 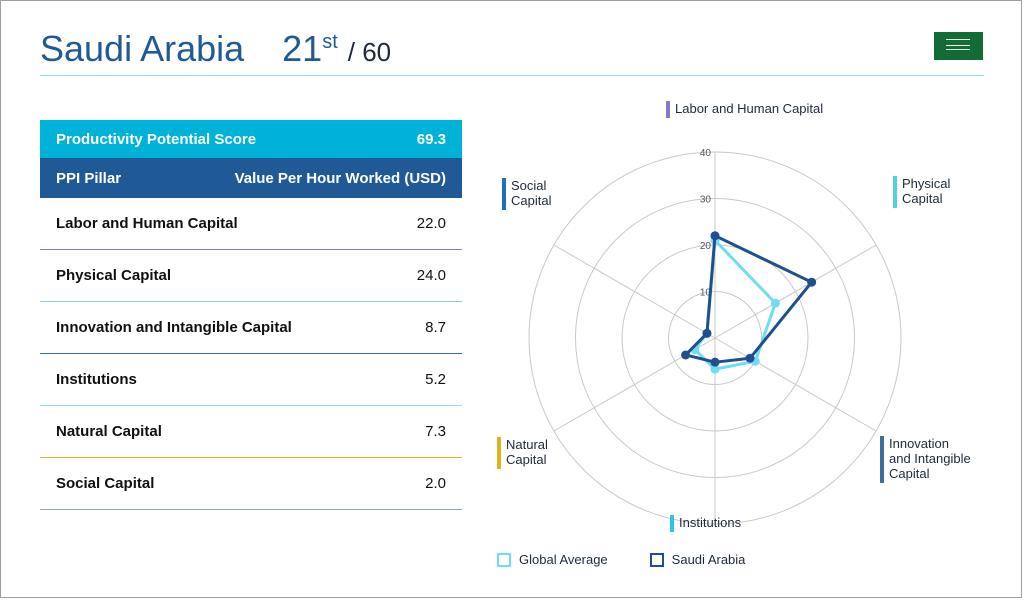 What do you see at coordinates (431, 139) in the screenshot?
I see `score-value: 69.3` at bounding box center [431, 139].